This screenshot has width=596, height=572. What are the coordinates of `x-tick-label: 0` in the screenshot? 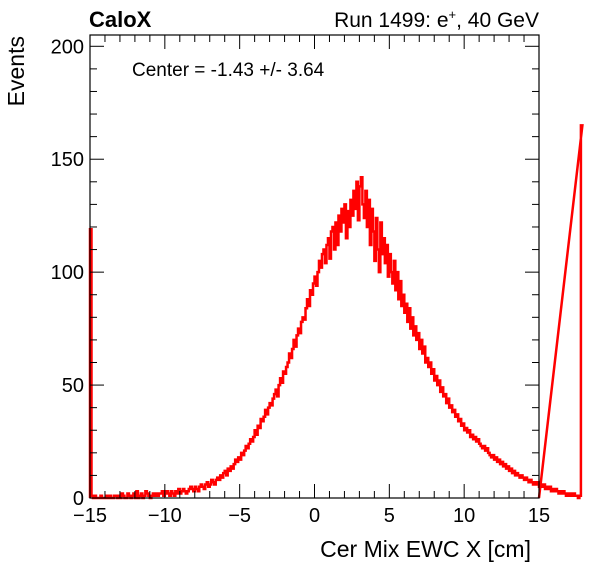 It's located at (314, 516).